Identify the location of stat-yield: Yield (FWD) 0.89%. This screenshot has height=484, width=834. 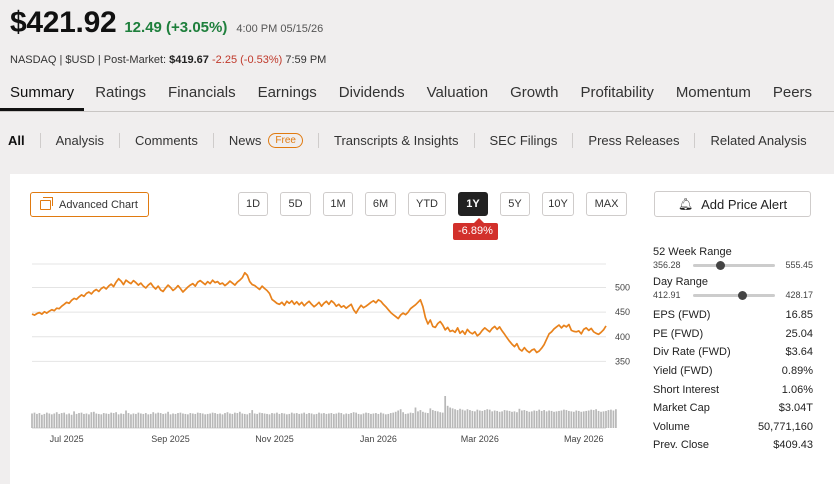
(733, 371).